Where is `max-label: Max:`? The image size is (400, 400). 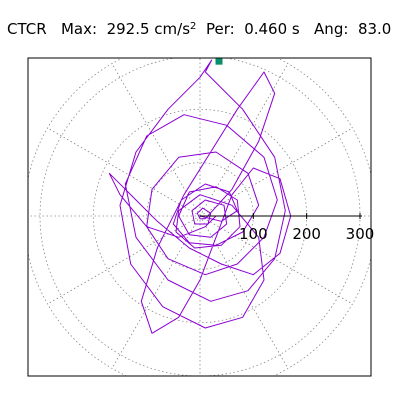 max-label: Max: is located at coordinates (79, 29).